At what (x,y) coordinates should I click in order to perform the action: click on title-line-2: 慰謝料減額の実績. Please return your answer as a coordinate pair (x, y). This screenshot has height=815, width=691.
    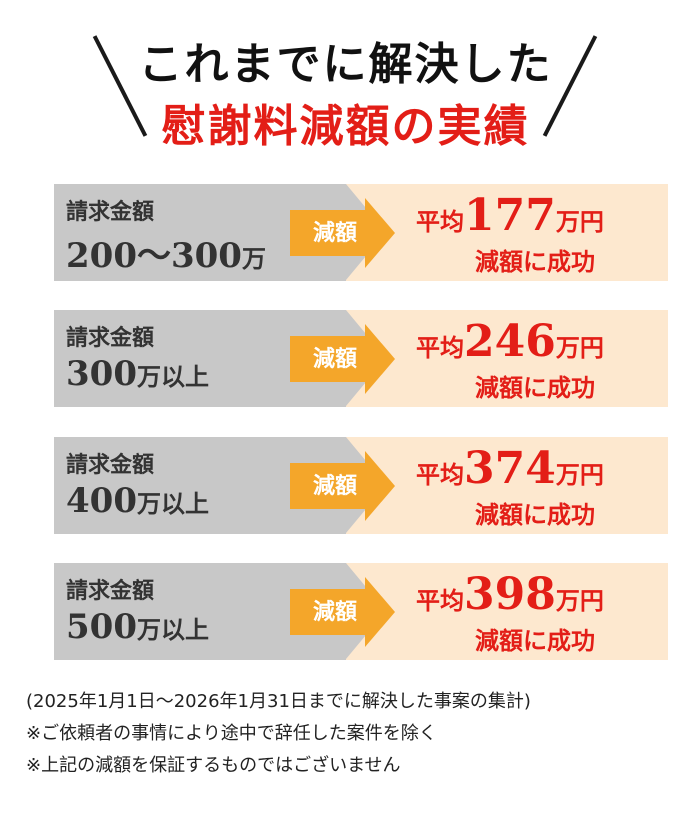
    Looking at the image, I should click on (345, 126).